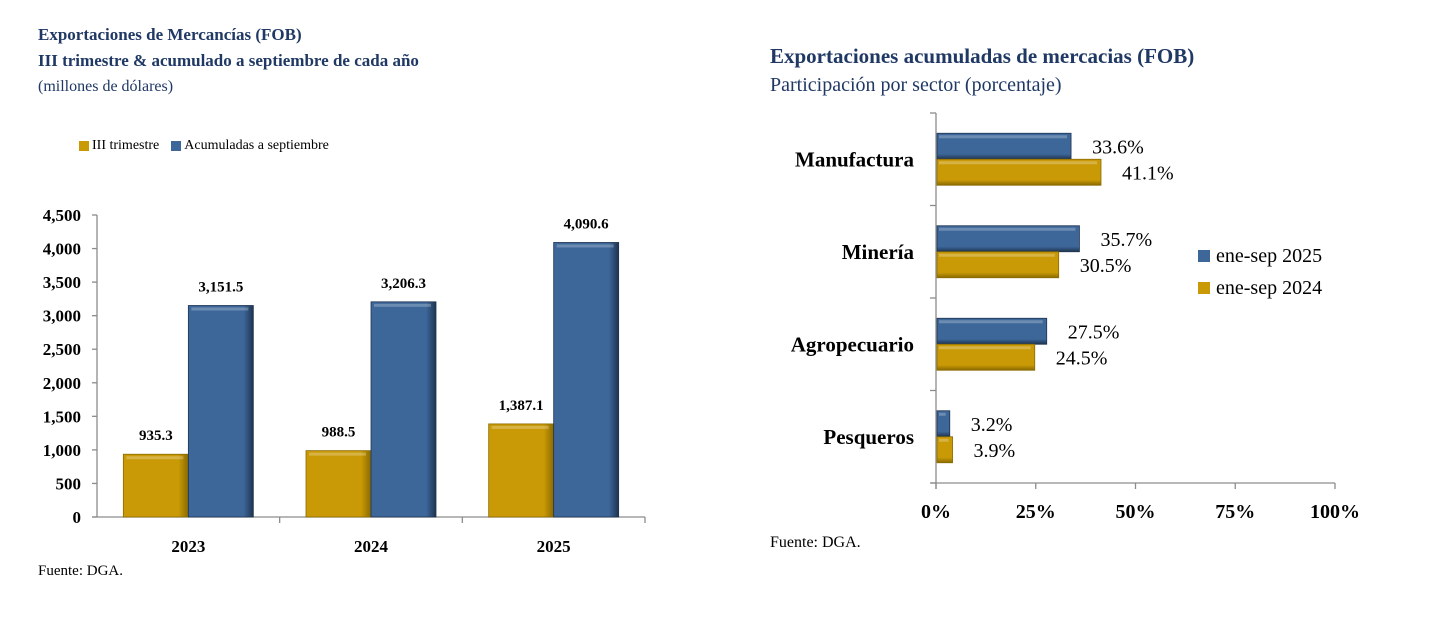 The width and height of the screenshot is (1456, 624). I want to click on y-tick-label: 0, so click(77, 517).